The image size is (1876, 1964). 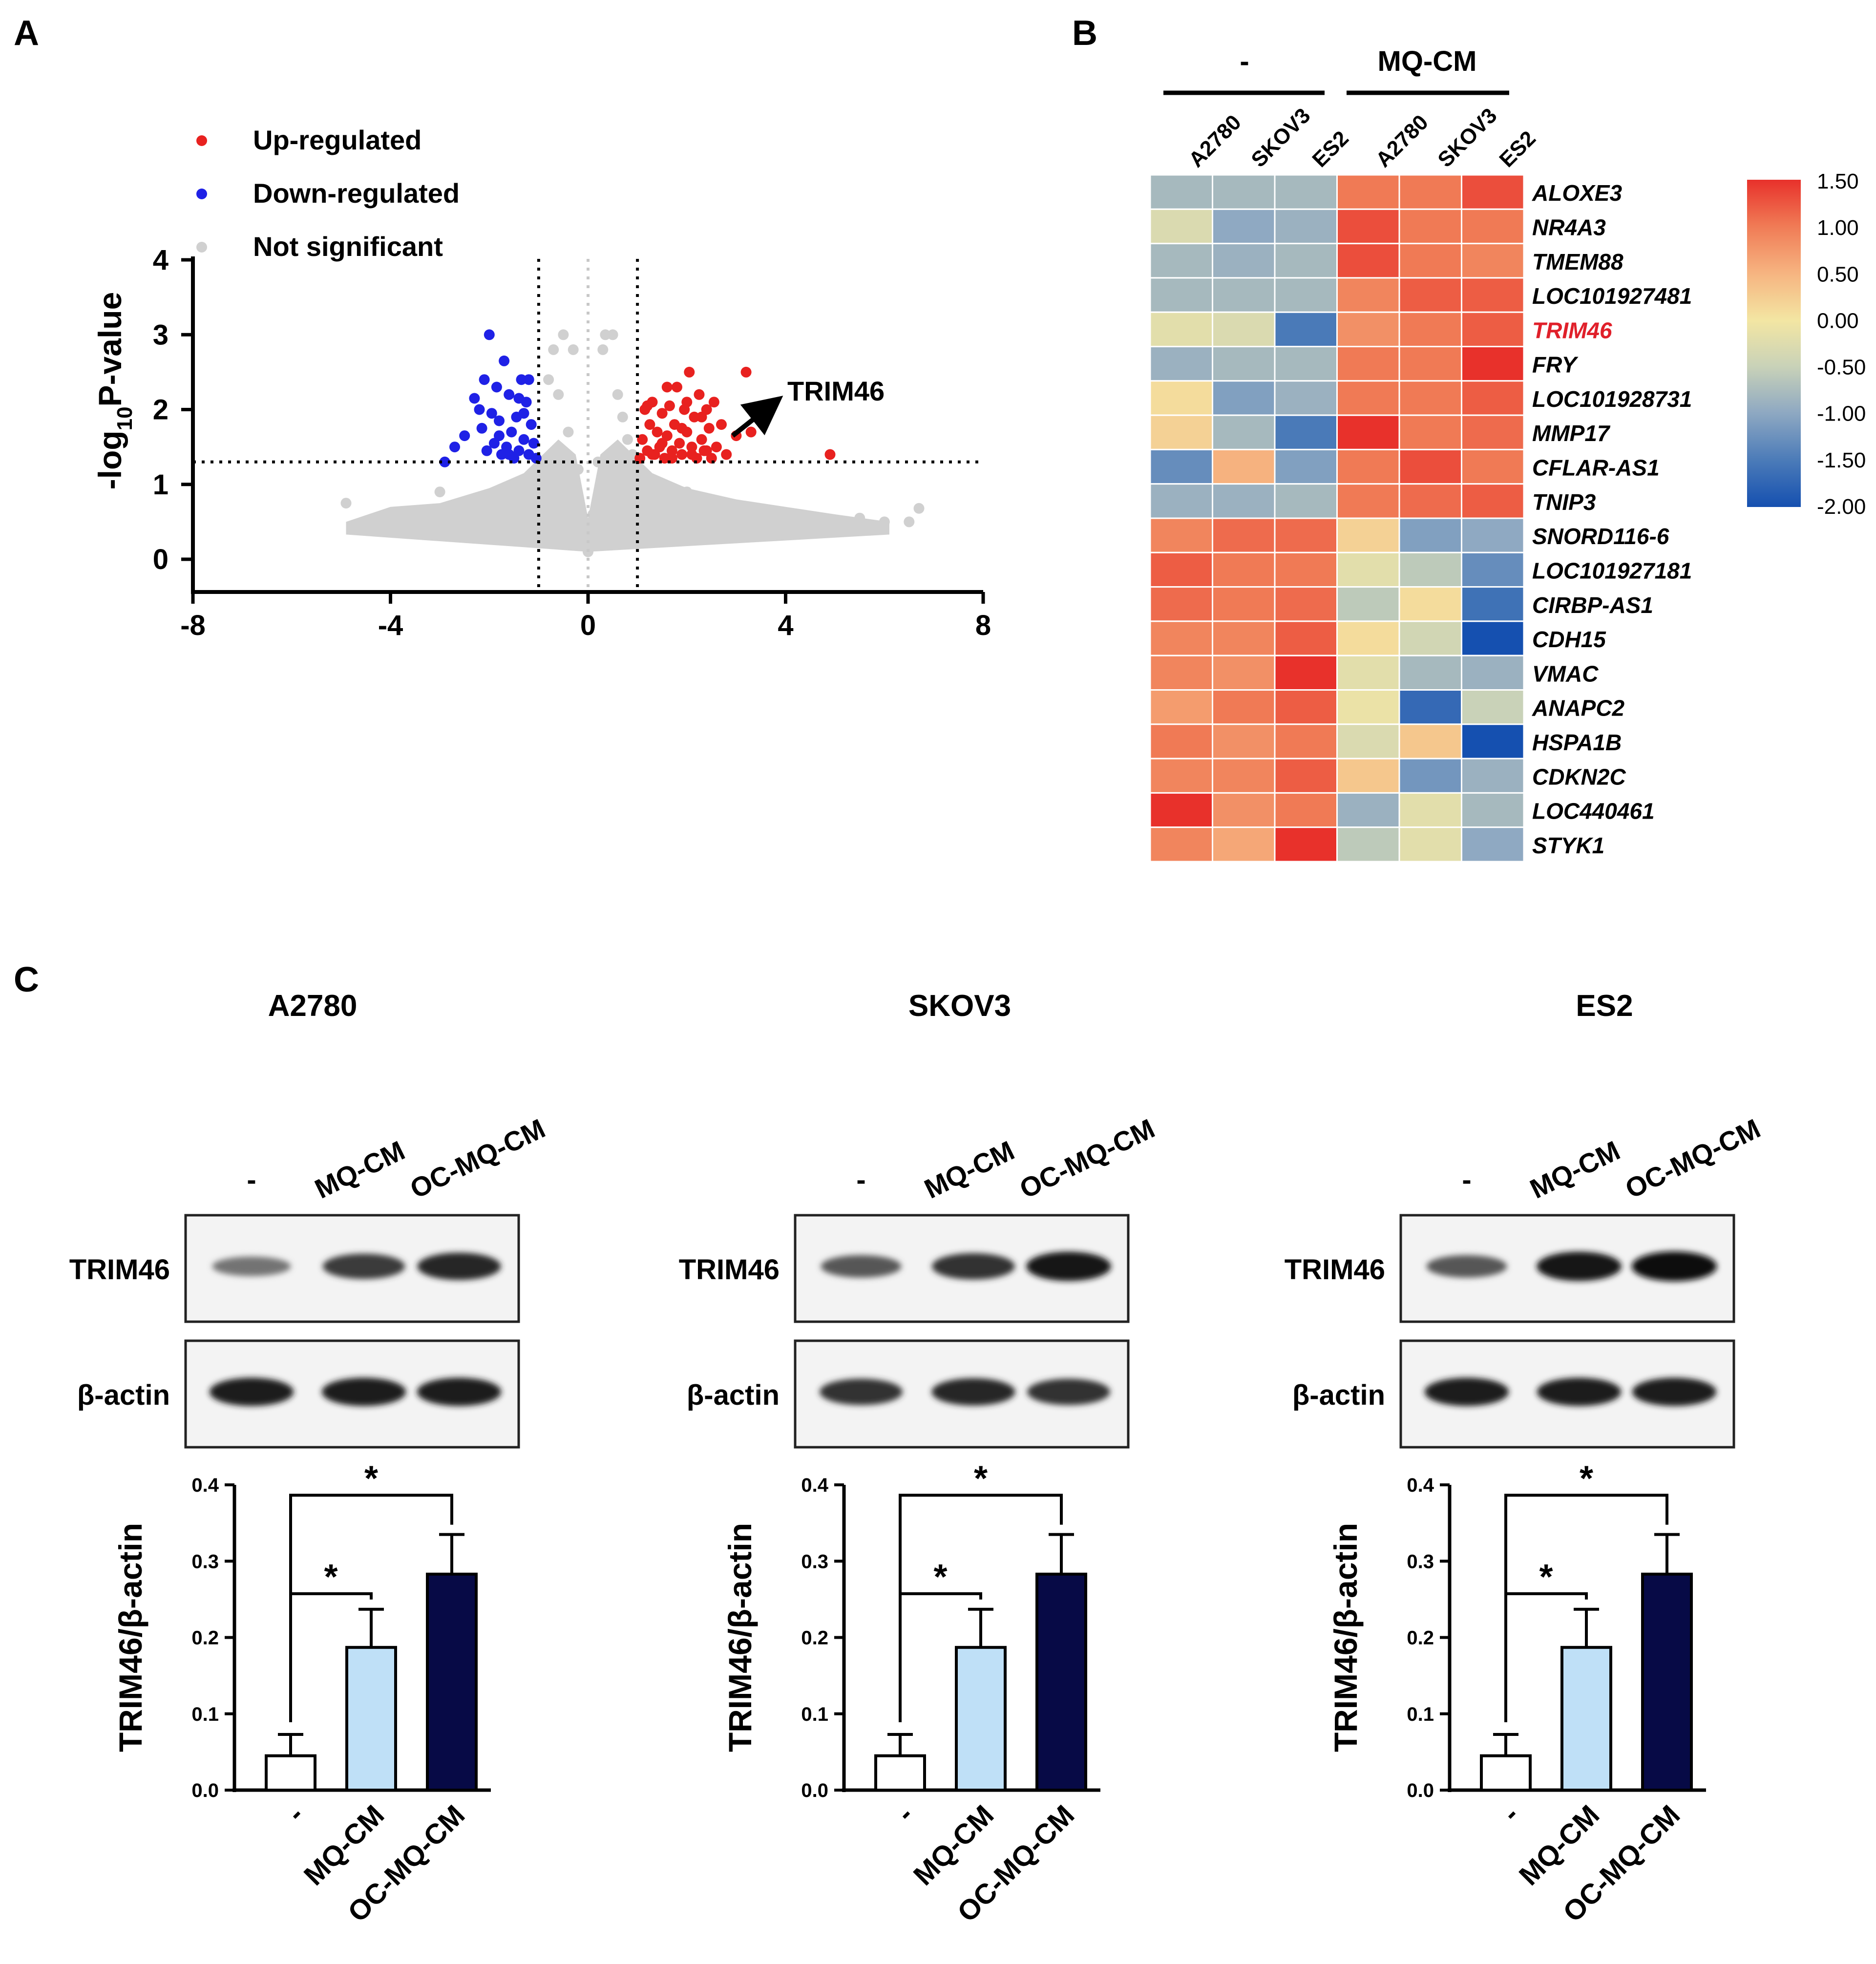 I want to click on blot-lane-label: -, so click(x=860, y=1180).